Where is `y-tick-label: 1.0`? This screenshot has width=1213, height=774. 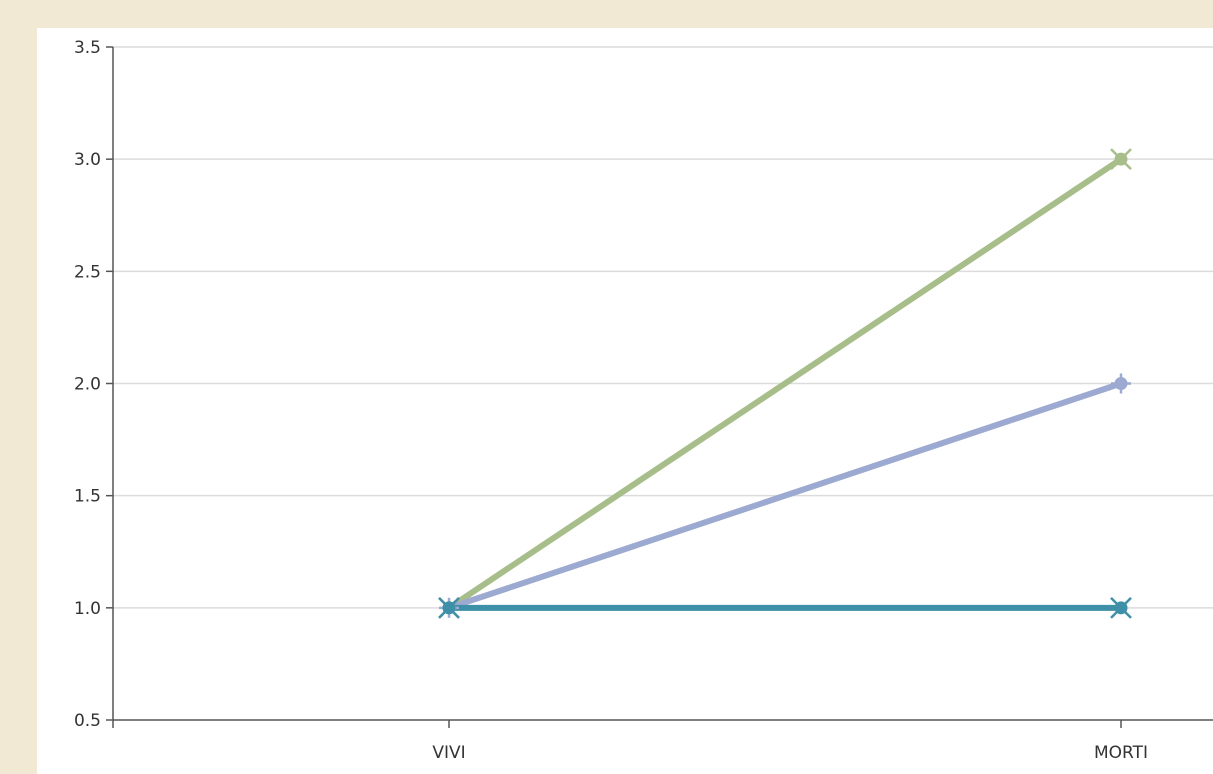
y-tick-label: 1.0 is located at coordinates (87, 609).